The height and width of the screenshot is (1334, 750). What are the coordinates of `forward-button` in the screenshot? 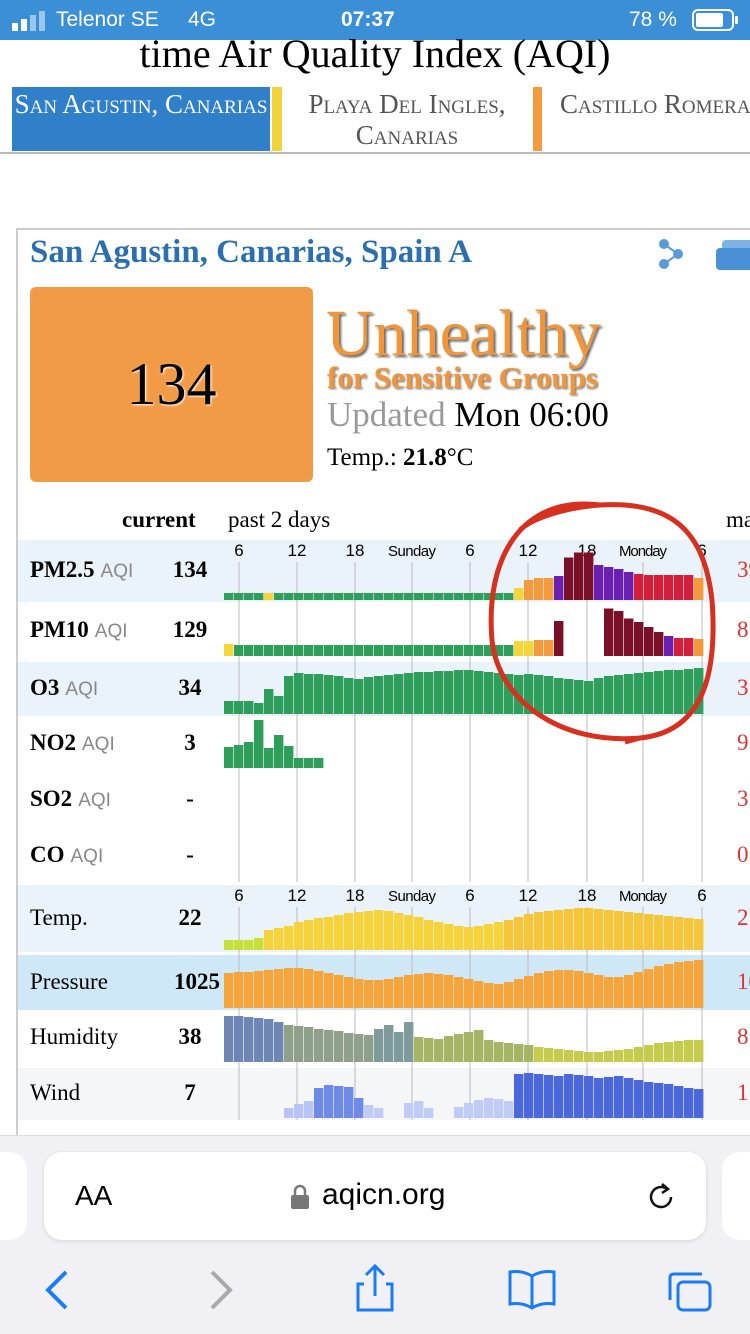 It's located at (221, 1290).